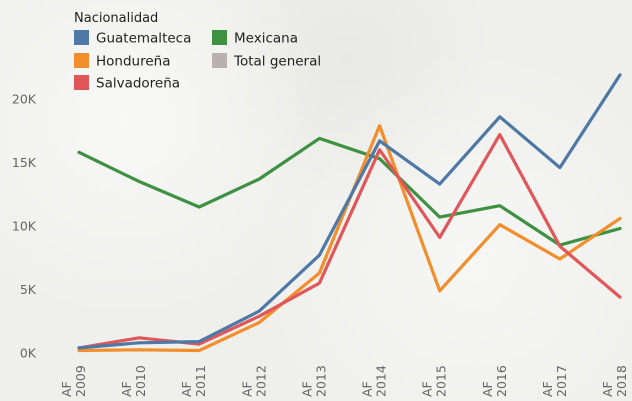  Describe the element at coordinates (266, 39) in the screenshot. I see `legend-label: Mexicana` at that location.